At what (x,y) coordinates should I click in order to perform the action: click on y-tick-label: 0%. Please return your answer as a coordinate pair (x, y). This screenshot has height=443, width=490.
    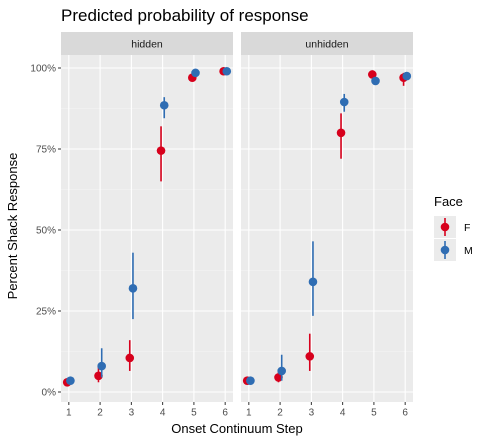
    Looking at the image, I should click on (49, 393).